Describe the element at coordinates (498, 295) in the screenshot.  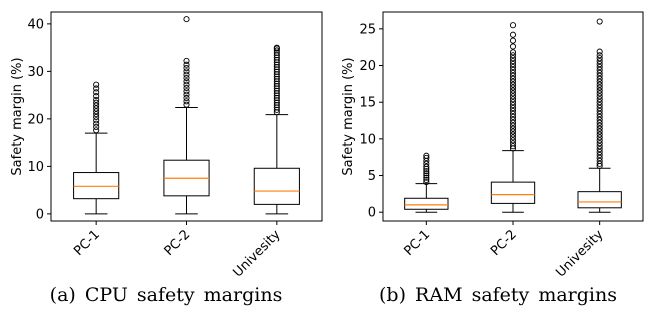
I see `ram-chart-caption: (b) RAM safety margins` at that location.